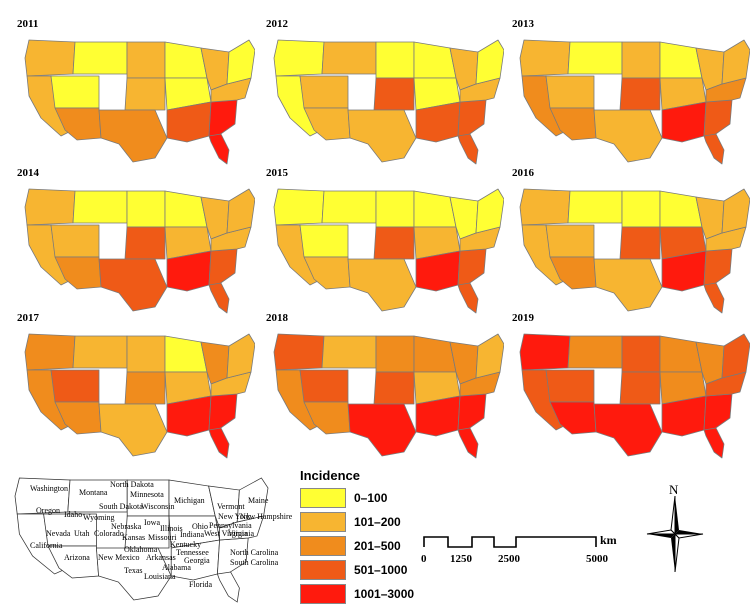  What do you see at coordinates (147, 532) in the screenshot?
I see `ref-region-central-plains` at bounding box center [147, 532].